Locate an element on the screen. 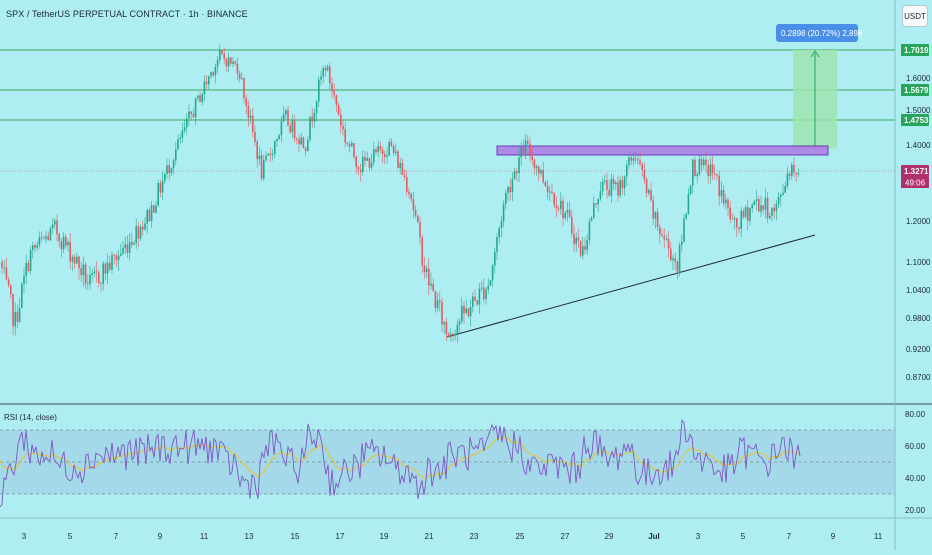 This screenshot has width=932, height=555. price-tick: 1.6000 is located at coordinates (918, 78).